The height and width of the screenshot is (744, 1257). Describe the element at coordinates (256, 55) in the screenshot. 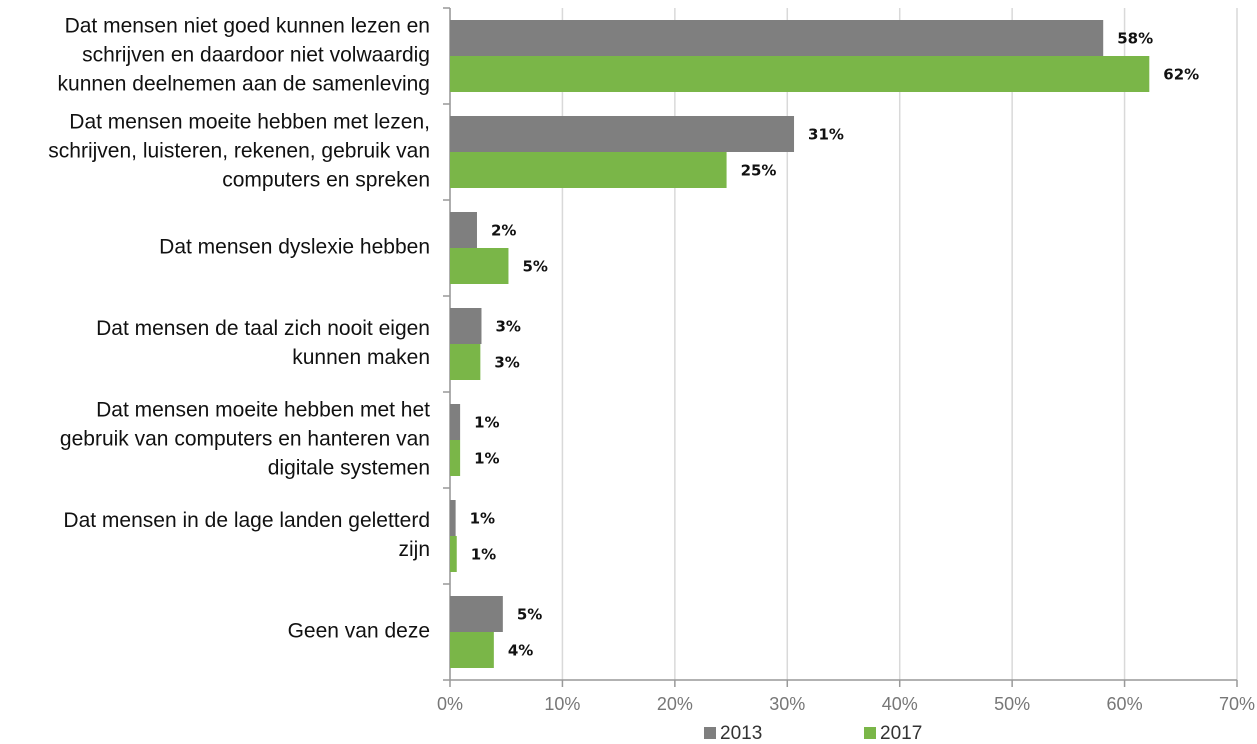

I see `category-label: schrijven en daardoor niet volwaardig` at that location.